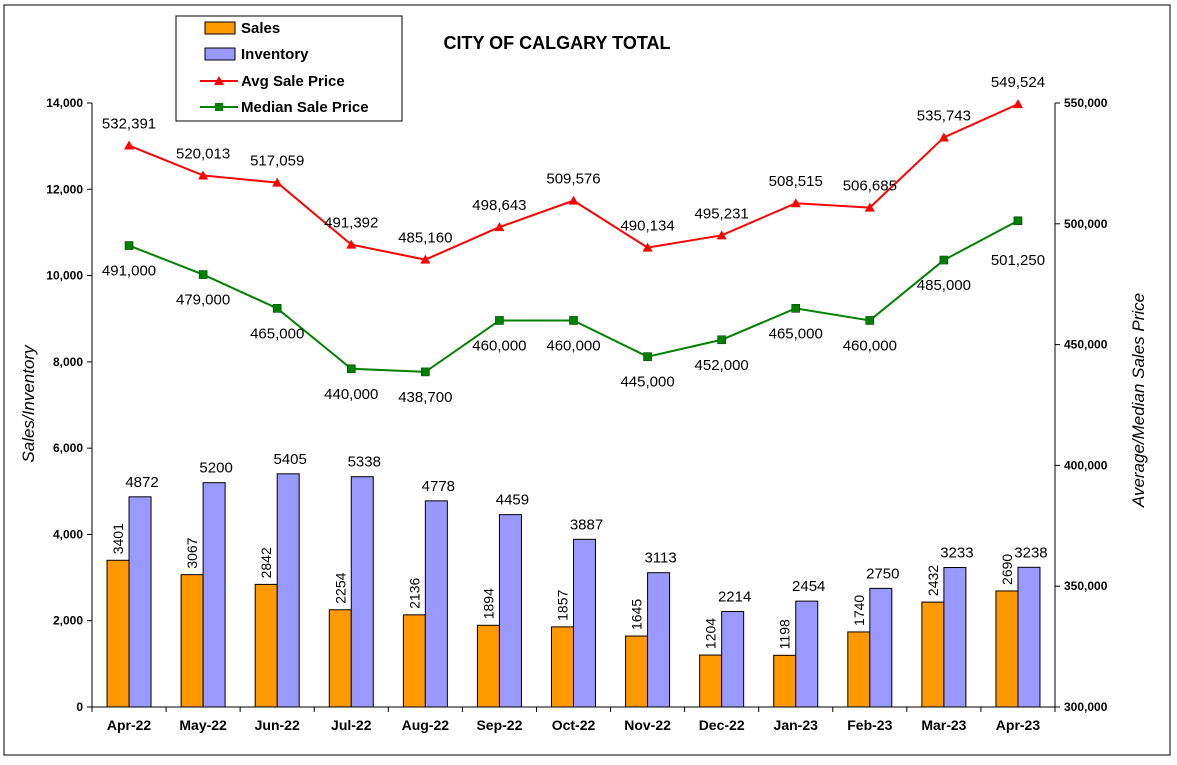  I want to click on y-tick-label: 12,000, so click(64, 189).